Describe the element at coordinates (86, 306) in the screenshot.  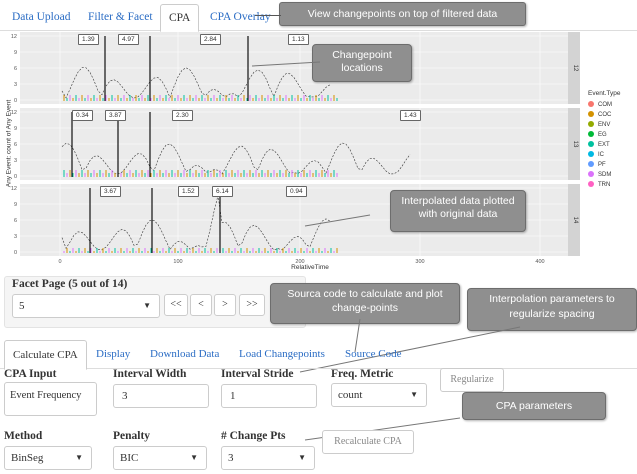
I see `facet-page-select: 5 ▼` at that location.